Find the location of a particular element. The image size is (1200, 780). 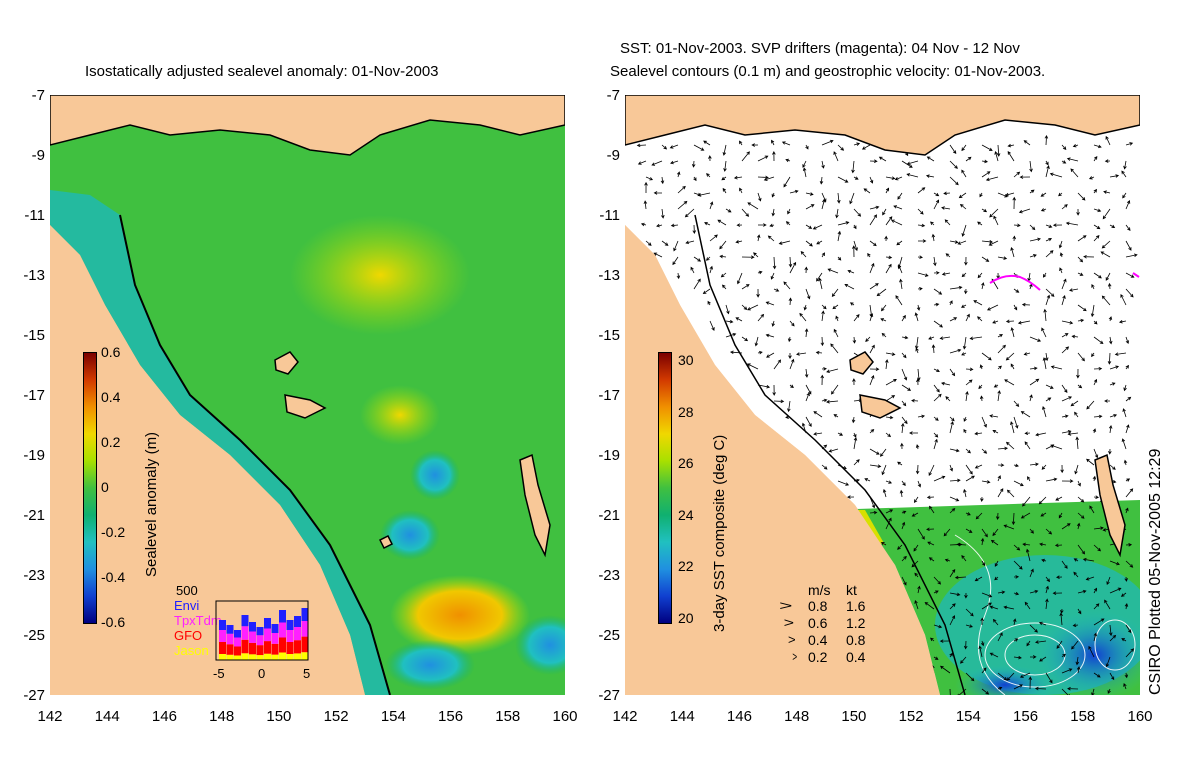

velocity-key-ms: 0.6 is located at coordinates (818, 623).